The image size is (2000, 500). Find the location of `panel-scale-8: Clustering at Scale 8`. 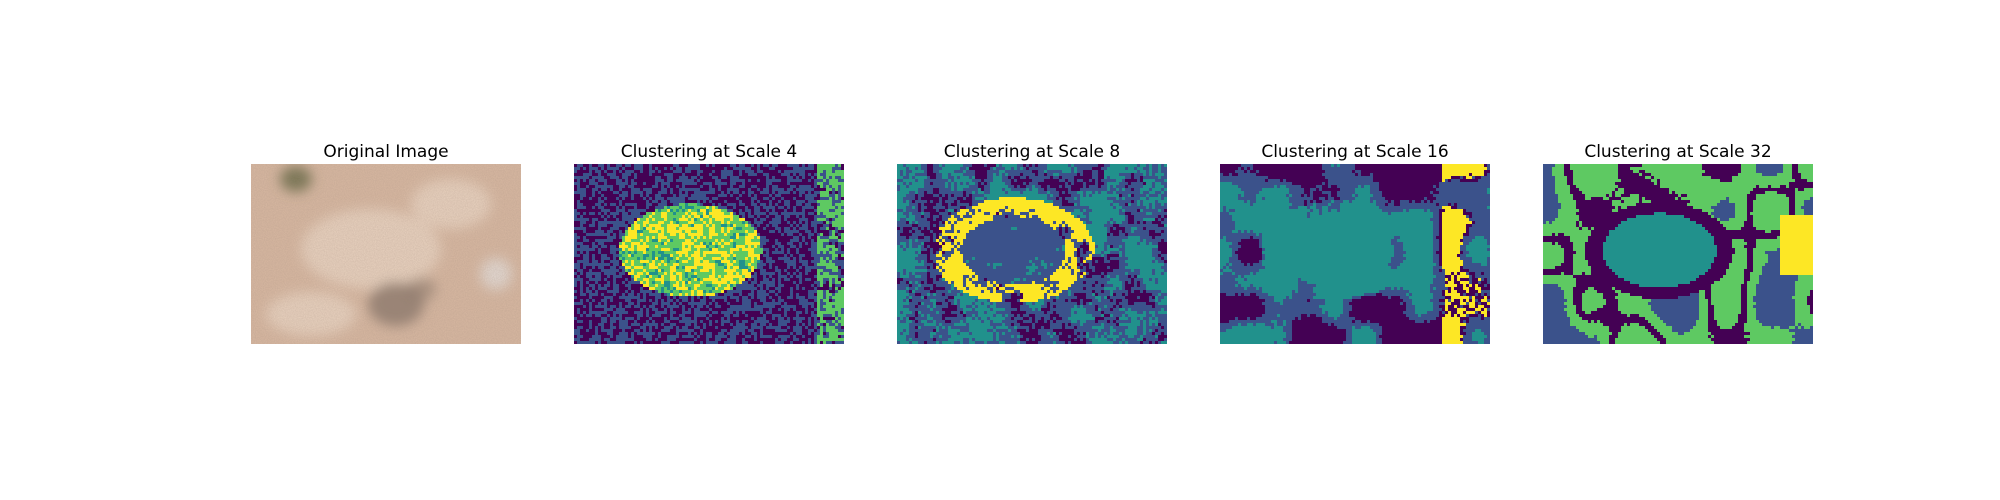

panel-scale-8: Clustering at Scale 8 is located at coordinates (1032, 242).